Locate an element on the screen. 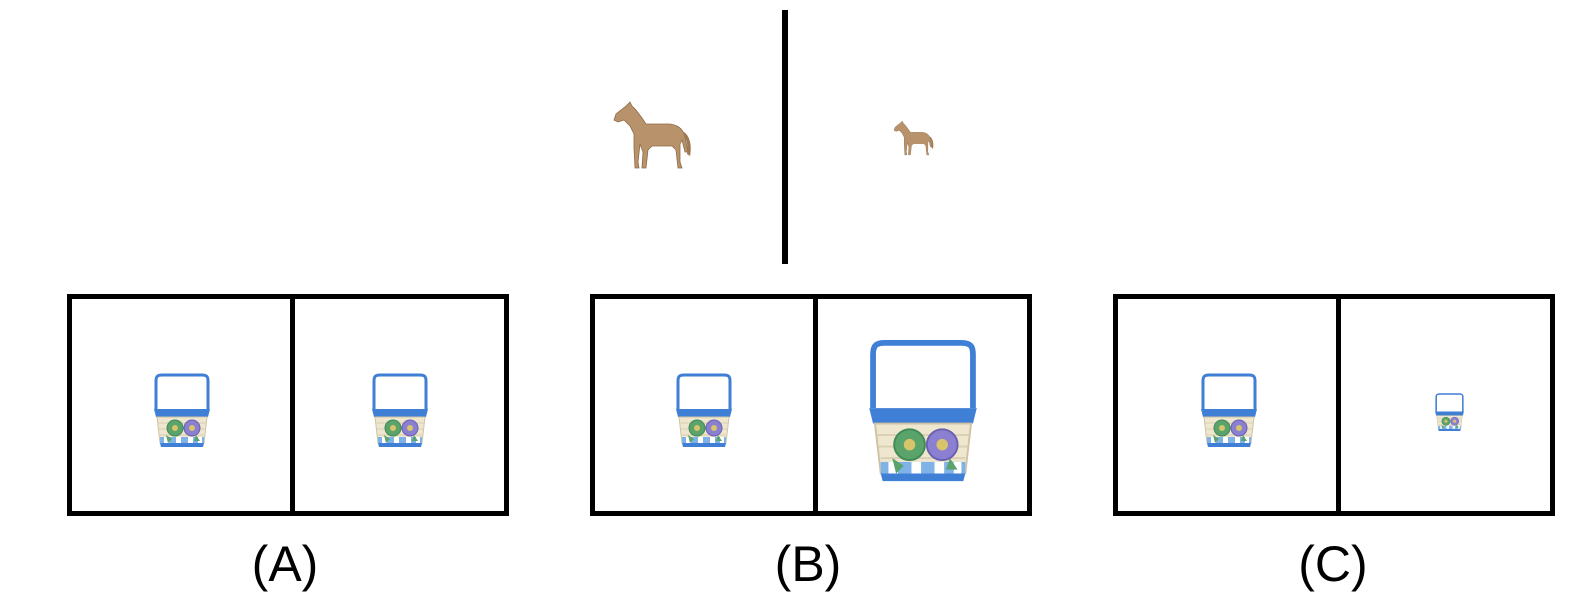  option-c-label: (C) is located at coordinates (1333, 564).